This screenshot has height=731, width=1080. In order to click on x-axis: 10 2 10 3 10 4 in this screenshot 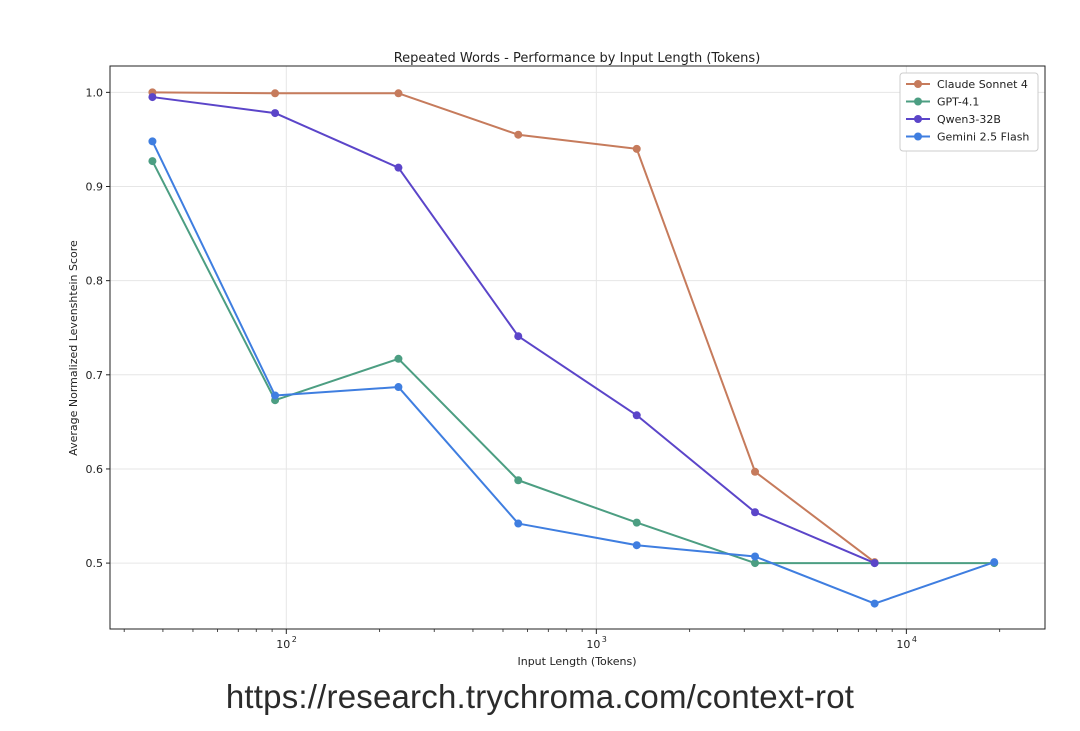, I will do `click(562, 640)`.